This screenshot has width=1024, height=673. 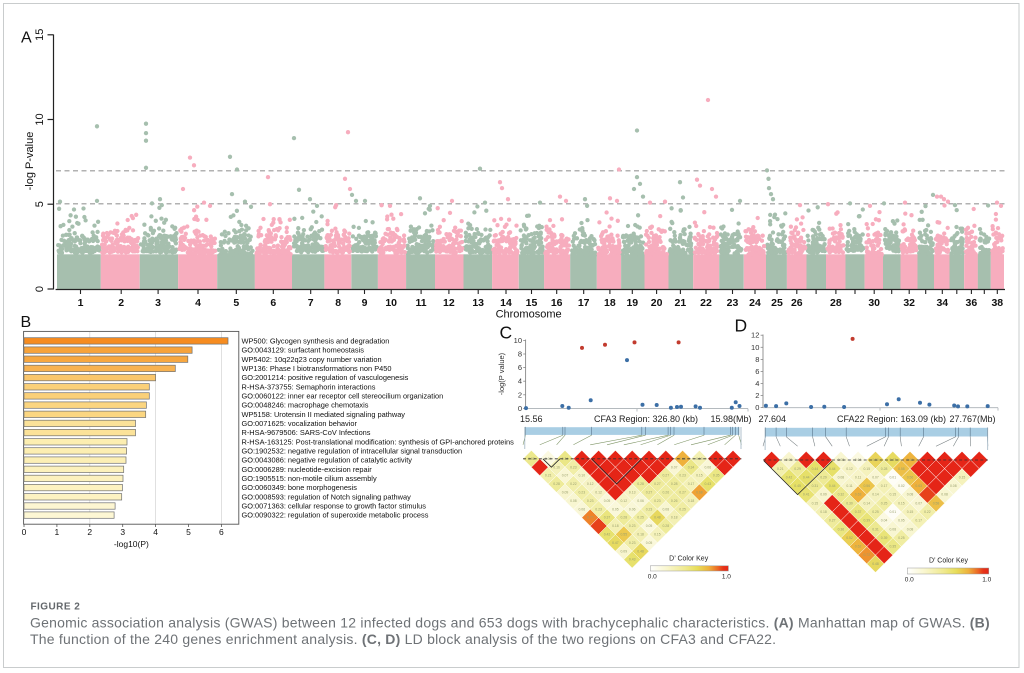 What do you see at coordinates (590, 484) in the screenshot?
I see `svg-text: 0.12` at bounding box center [590, 484].